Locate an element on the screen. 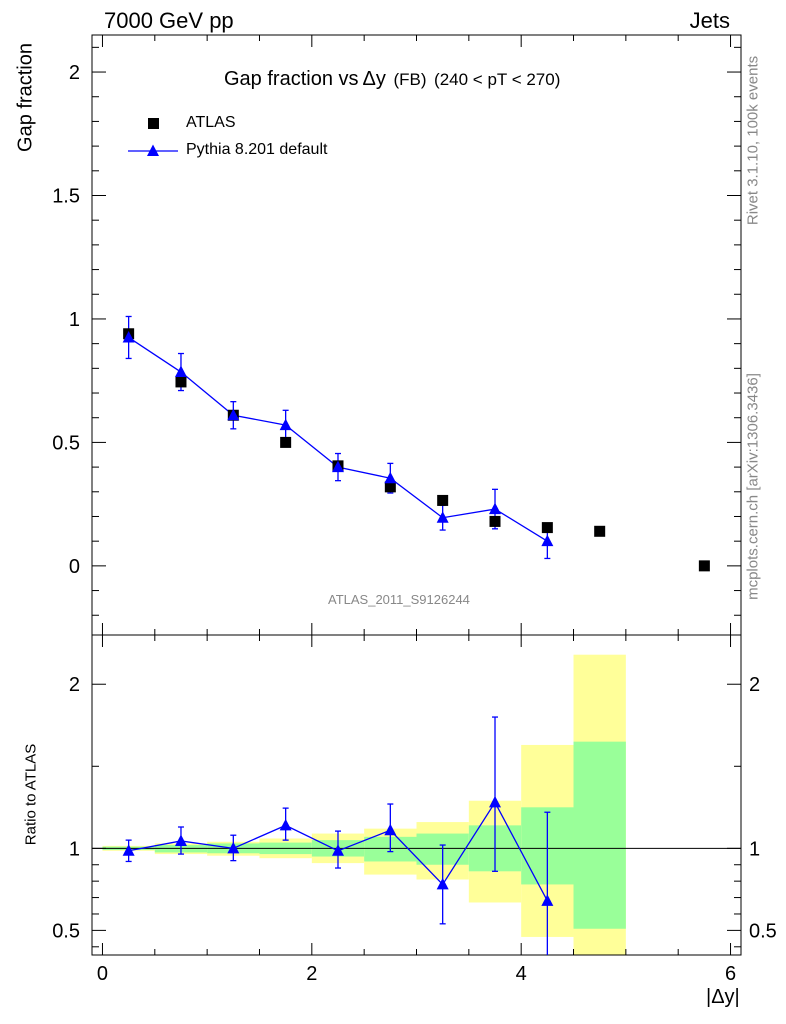  header-left: 7000 GeV pp is located at coordinates (169, 20).